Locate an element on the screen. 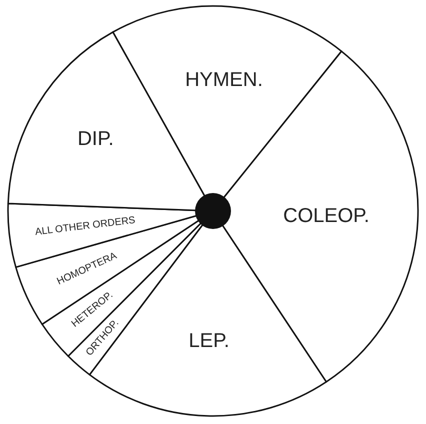  slice-label: COLEOP. is located at coordinates (326, 216).